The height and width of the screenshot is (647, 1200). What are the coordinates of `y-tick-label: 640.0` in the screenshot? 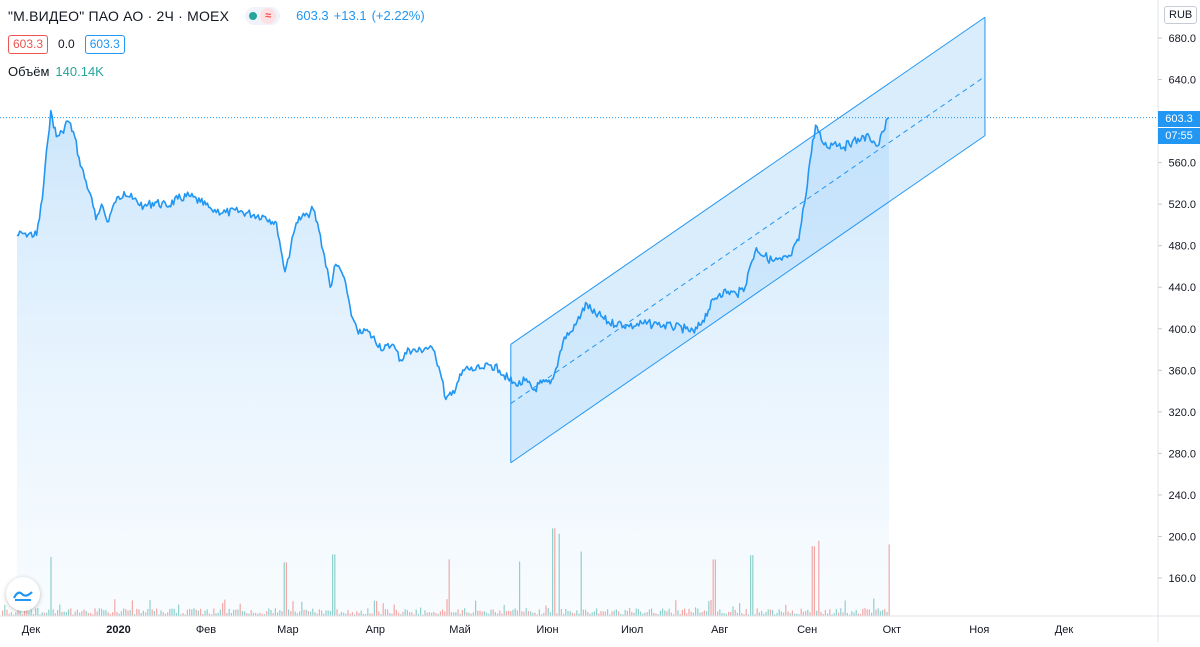 It's located at (1182, 81).